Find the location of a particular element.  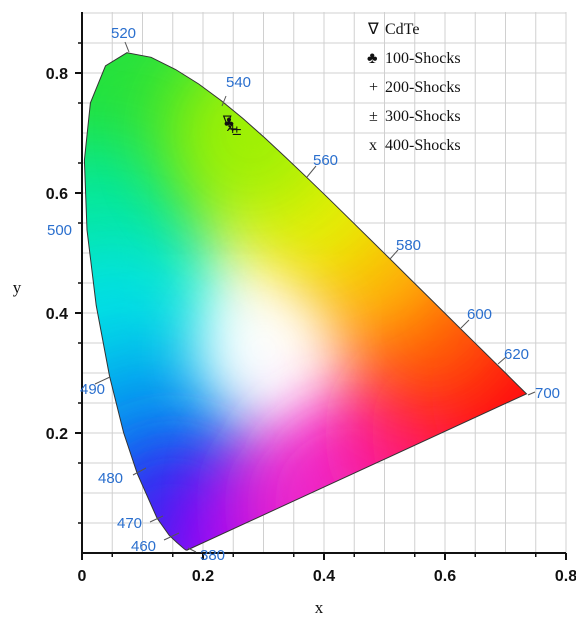

marker-200-shocks: + is located at coordinates (232, 129).